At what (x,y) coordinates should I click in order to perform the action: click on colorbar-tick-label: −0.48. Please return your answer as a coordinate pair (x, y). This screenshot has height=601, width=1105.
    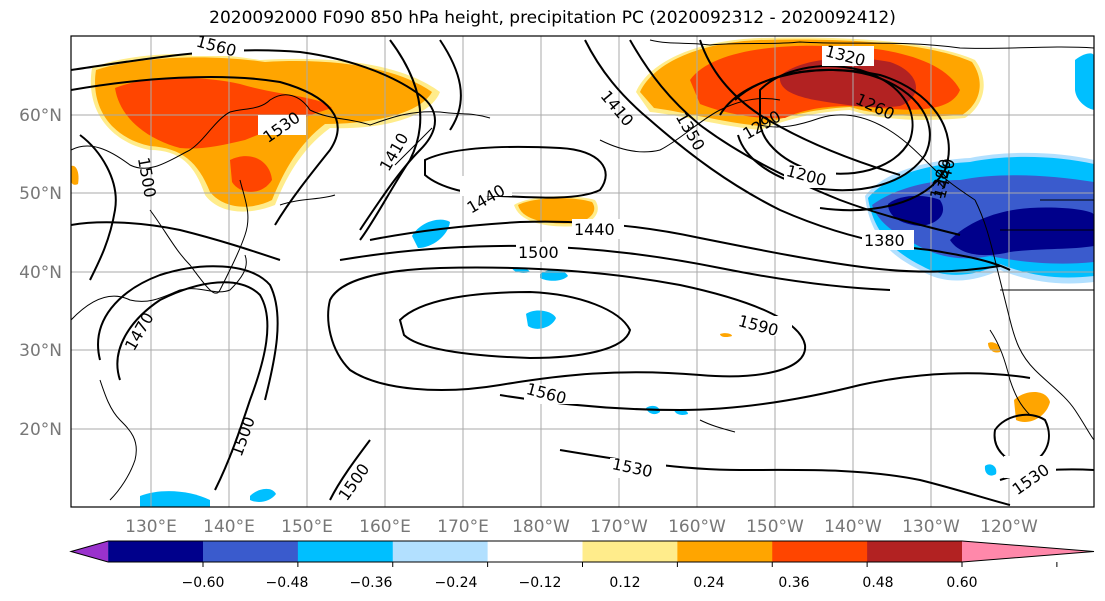
    Looking at the image, I should click on (287, 583).